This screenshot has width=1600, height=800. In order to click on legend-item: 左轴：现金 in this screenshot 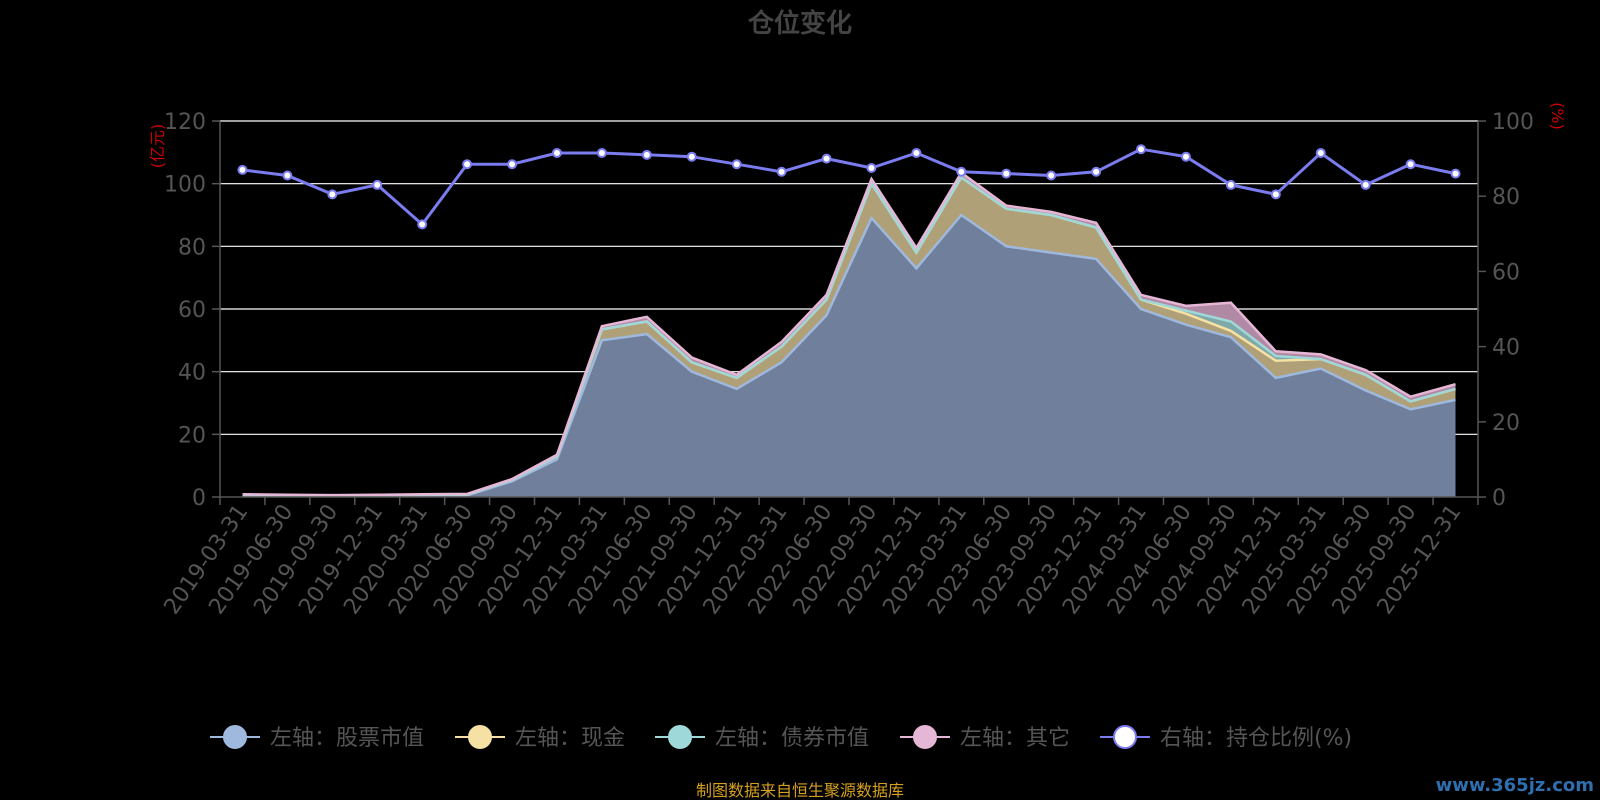, I will do `click(540, 738)`.